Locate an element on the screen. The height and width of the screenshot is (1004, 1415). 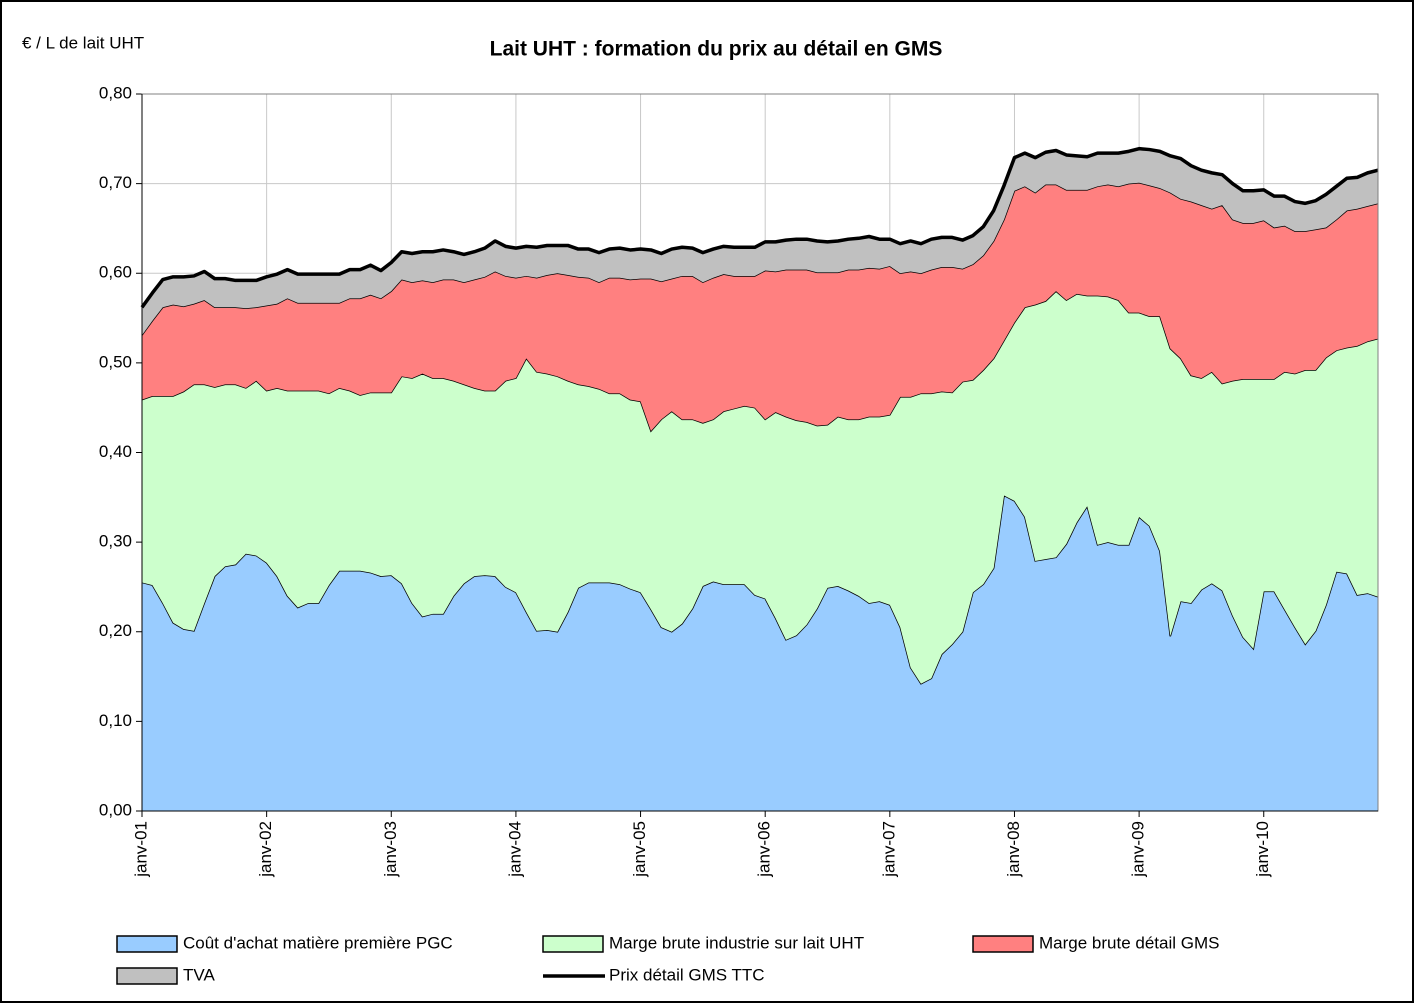
y-tick-label: 0,10 is located at coordinates (115, 720).